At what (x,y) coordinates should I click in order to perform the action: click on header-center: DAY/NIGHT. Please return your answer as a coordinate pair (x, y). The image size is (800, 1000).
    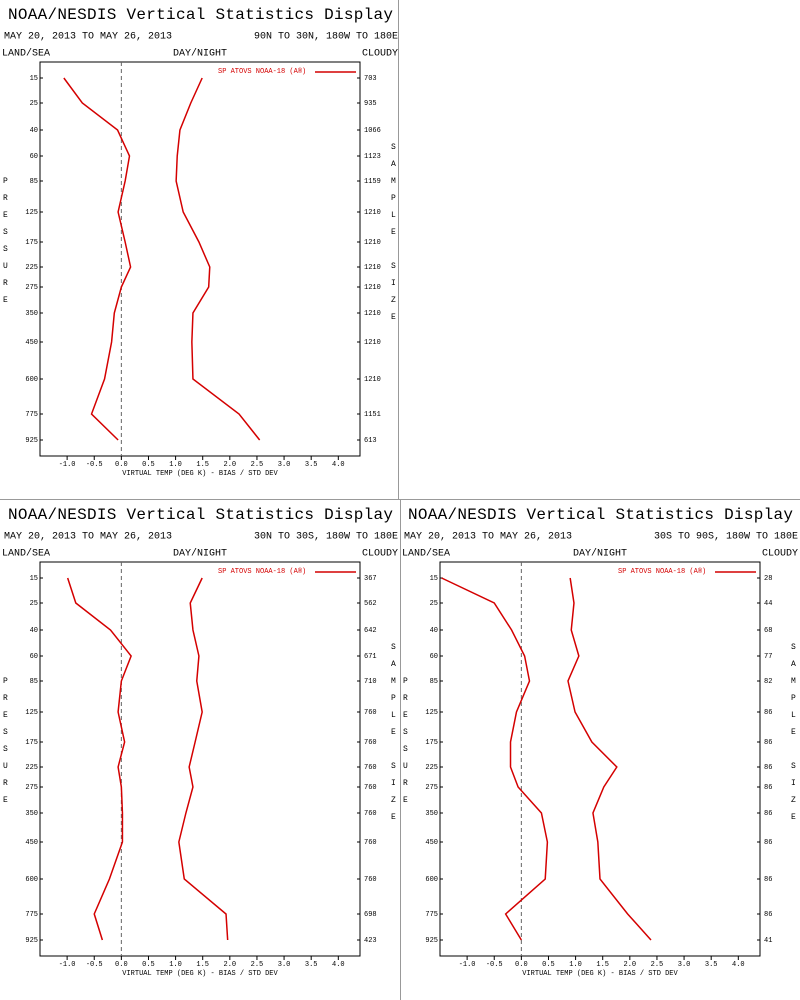
    Looking at the image, I should click on (600, 554).